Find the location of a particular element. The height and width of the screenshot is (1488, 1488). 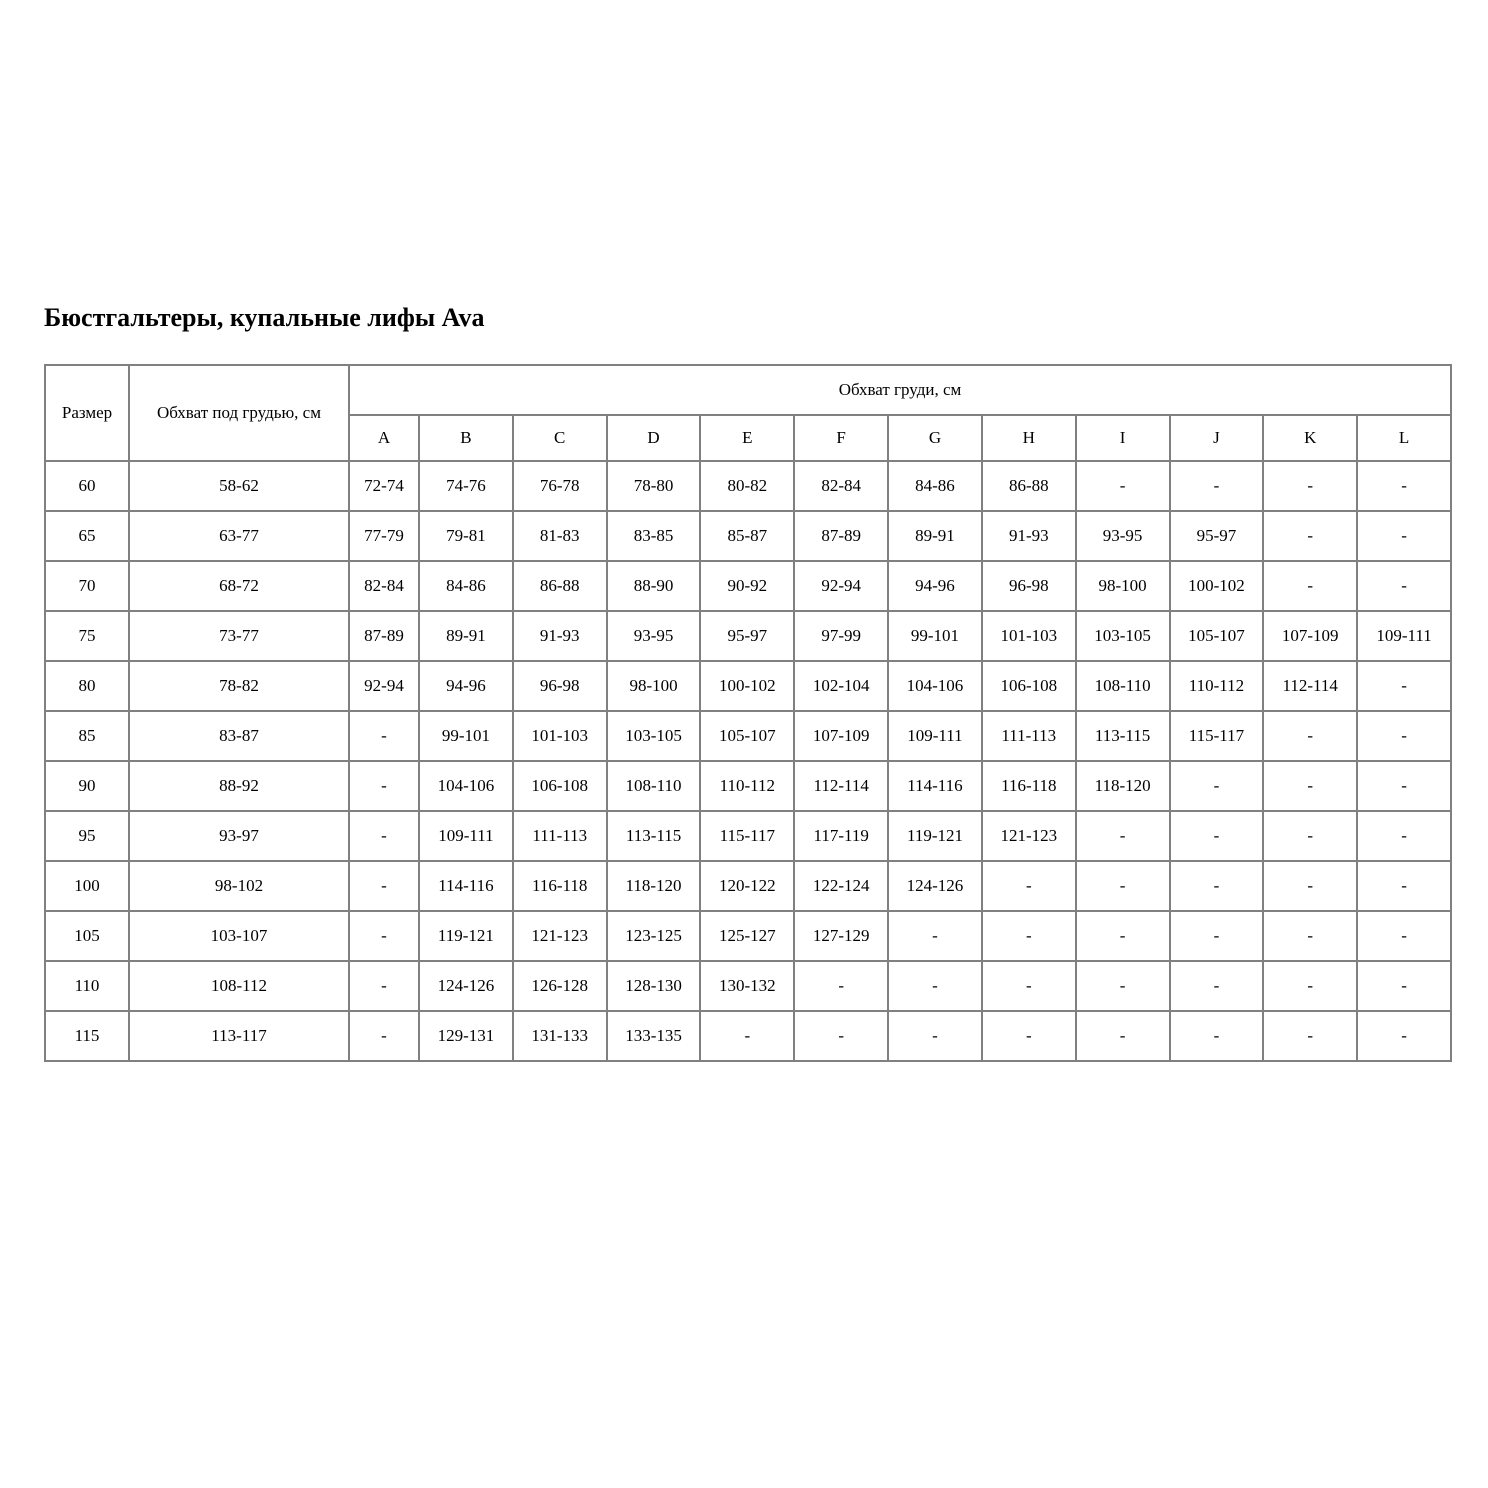

header-cup-A: A is located at coordinates (384, 437).